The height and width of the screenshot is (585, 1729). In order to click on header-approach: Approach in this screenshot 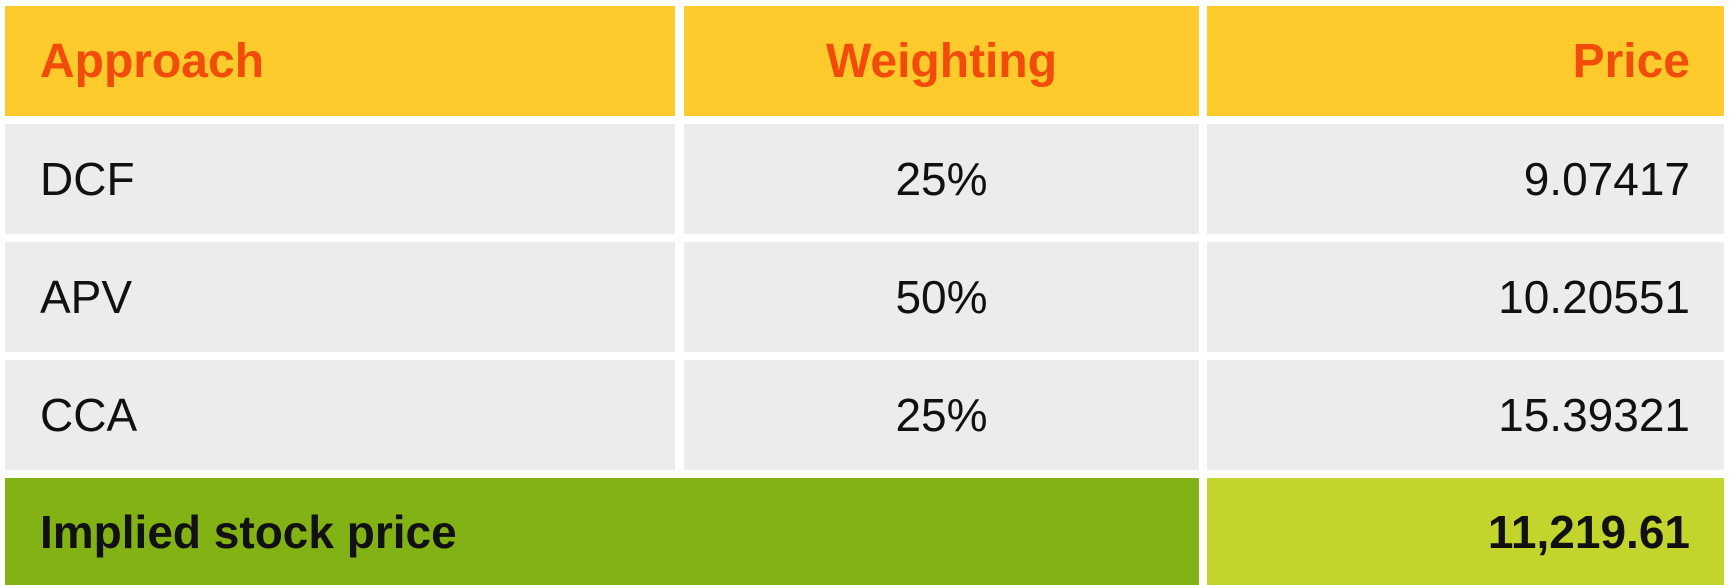, I will do `click(340, 61)`.